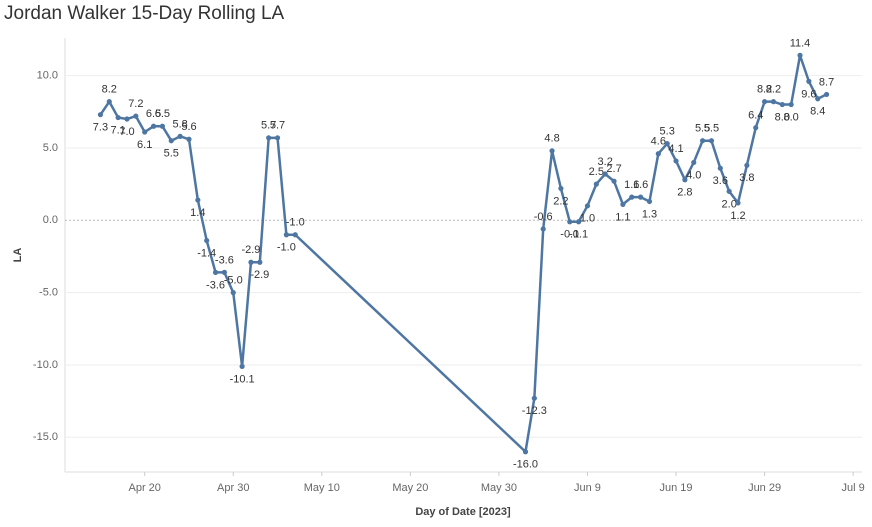 This screenshot has width=872, height=527. I want to click on data-label: -0.1, so click(569, 235).